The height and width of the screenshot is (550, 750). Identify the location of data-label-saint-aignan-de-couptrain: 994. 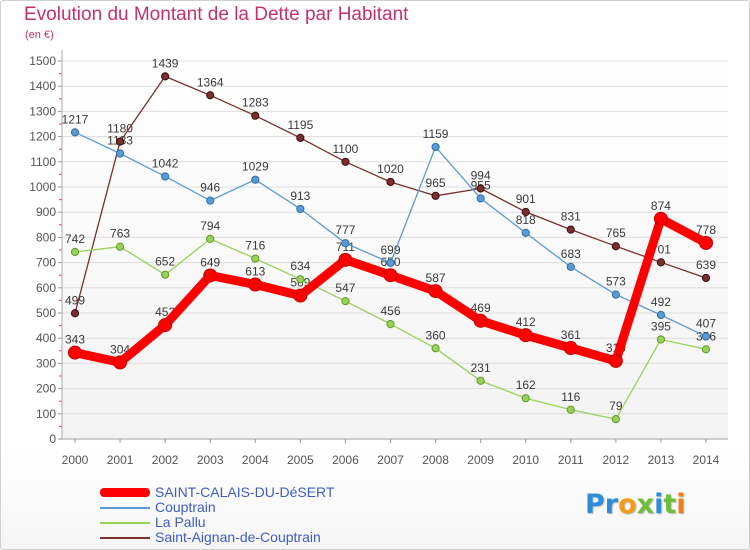
(481, 176).